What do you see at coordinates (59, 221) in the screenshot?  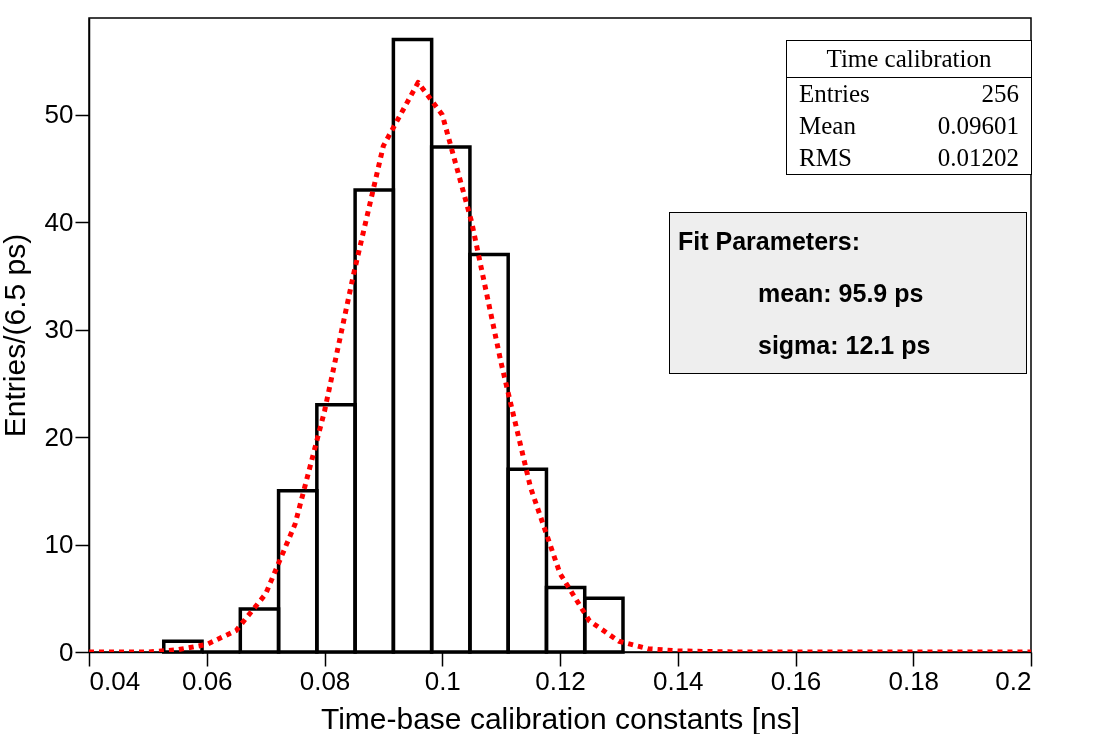 I see `y-tick-label: 40` at bounding box center [59, 221].